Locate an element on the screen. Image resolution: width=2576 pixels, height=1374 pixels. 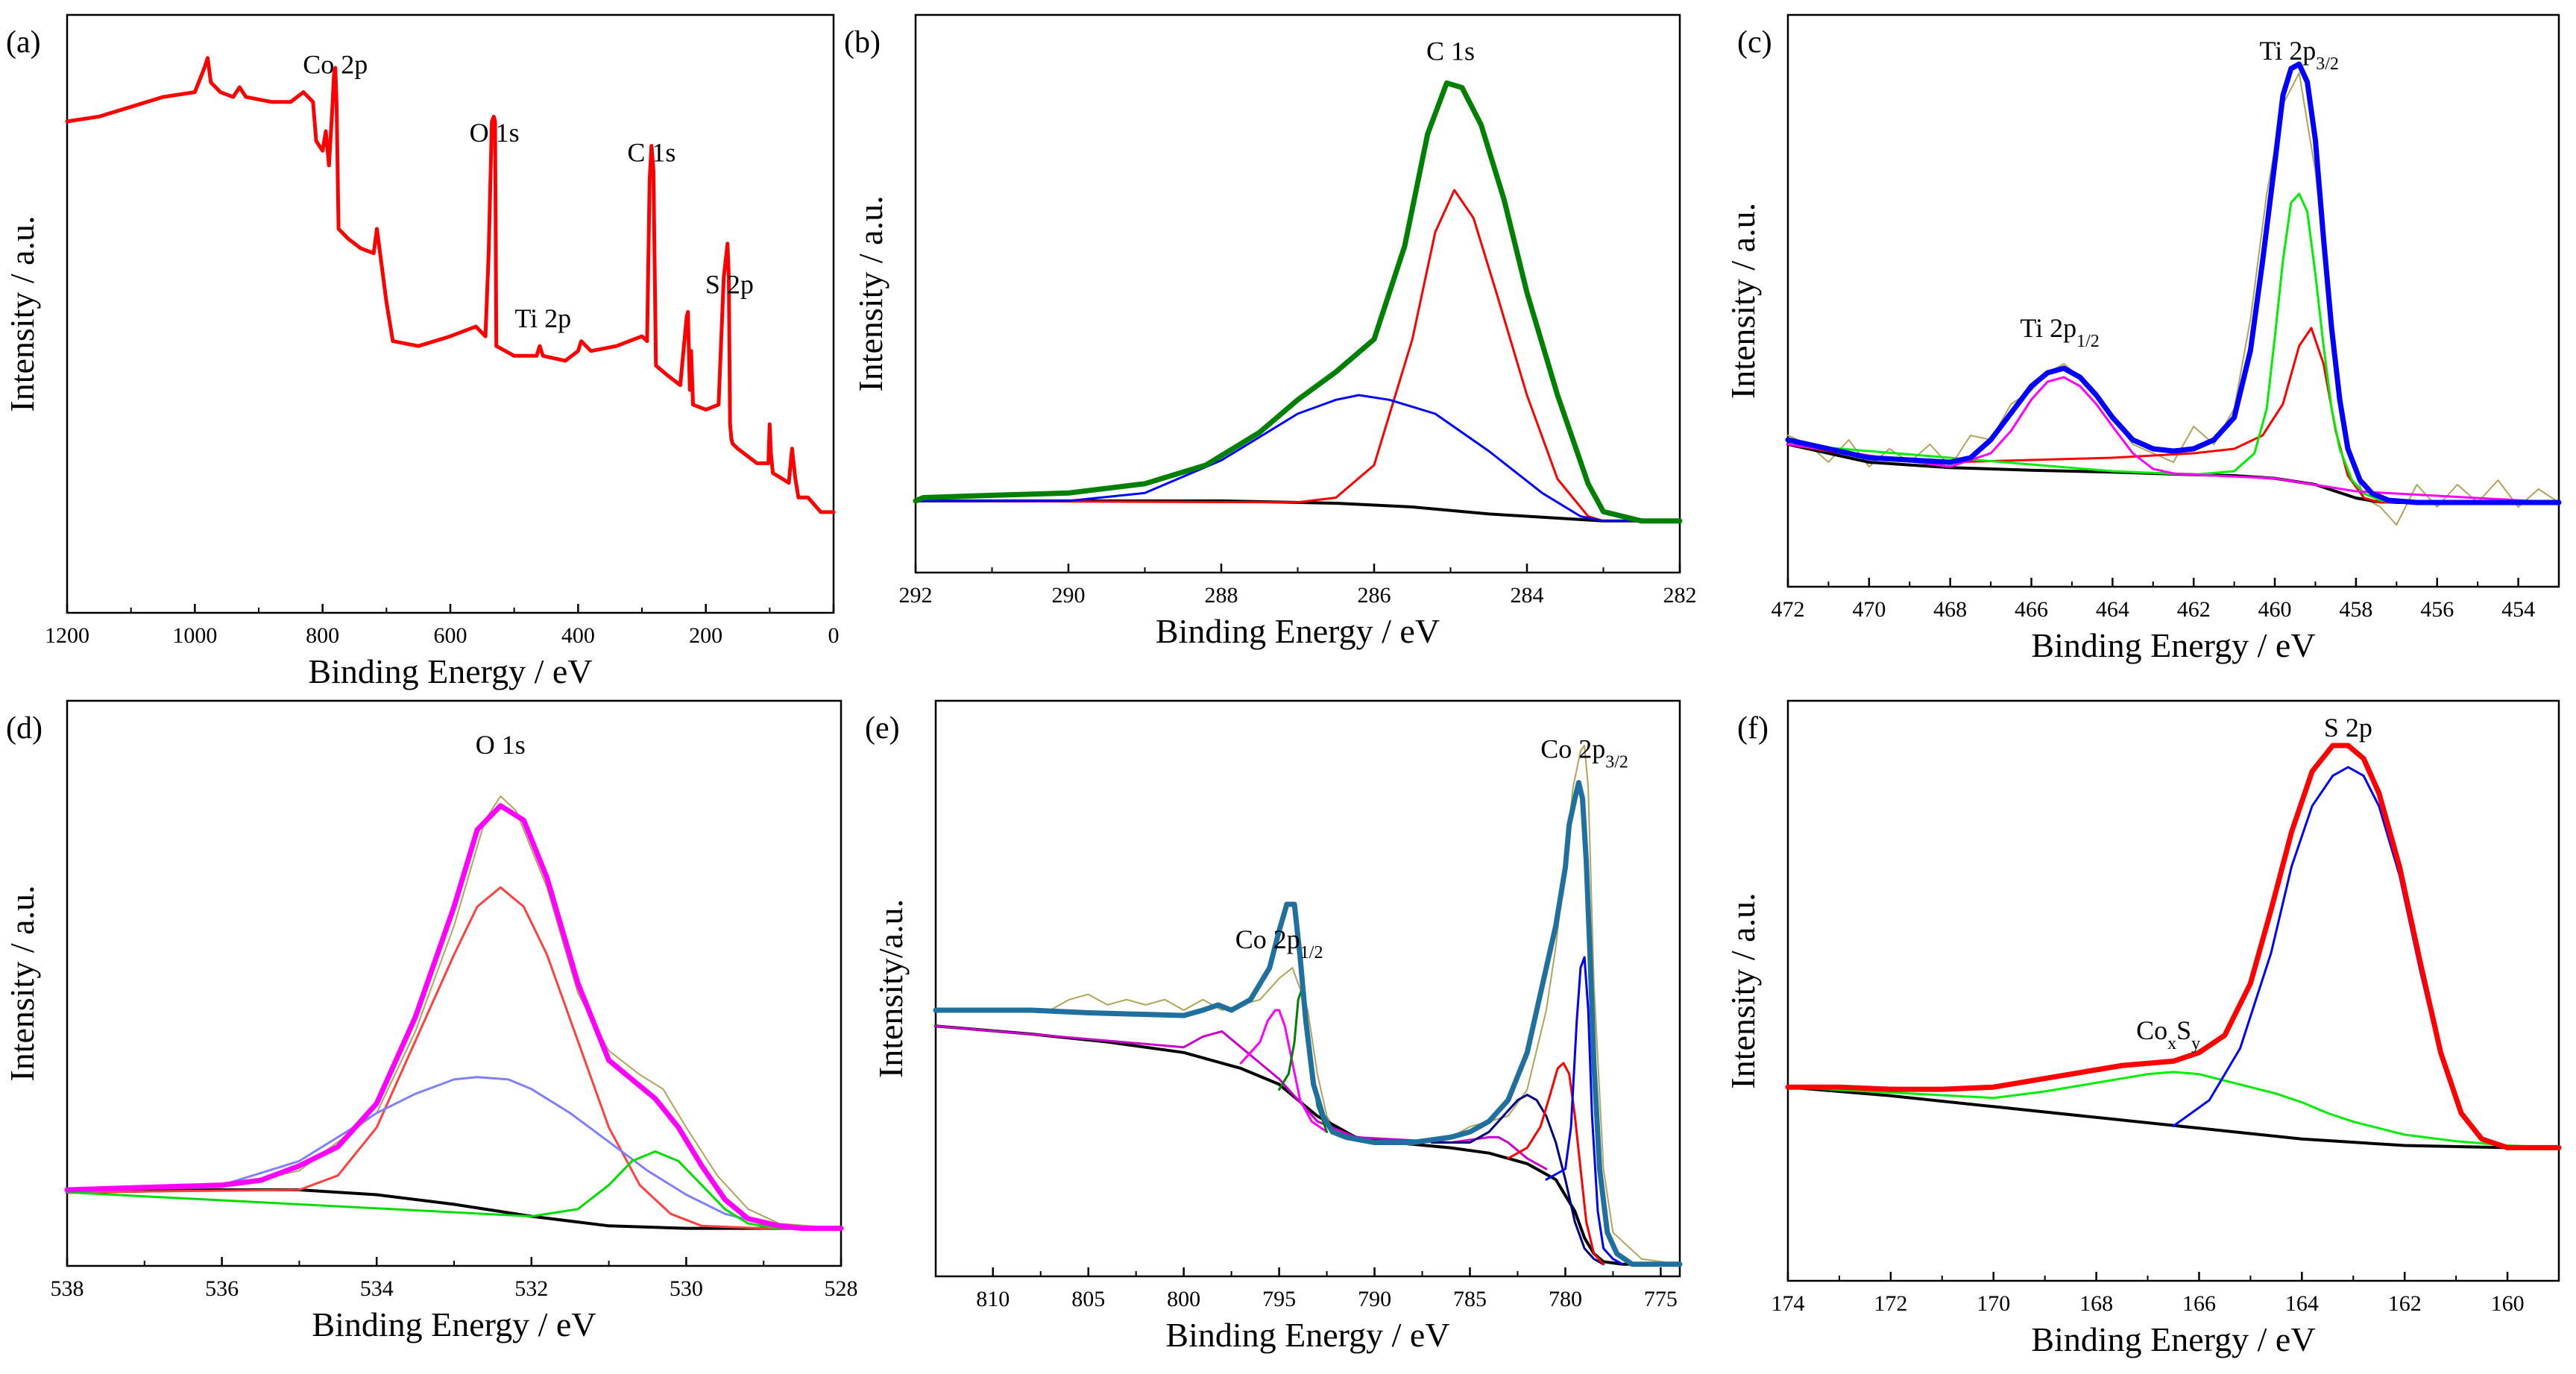
panel-label: (b) is located at coordinates (863, 42).